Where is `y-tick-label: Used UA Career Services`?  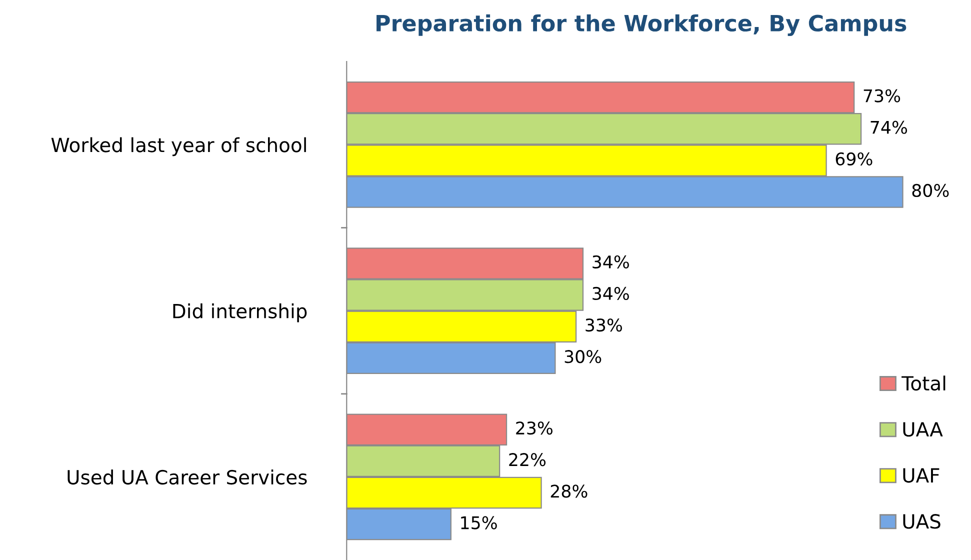 y-tick-label: Used UA Career Services is located at coordinates (187, 477).